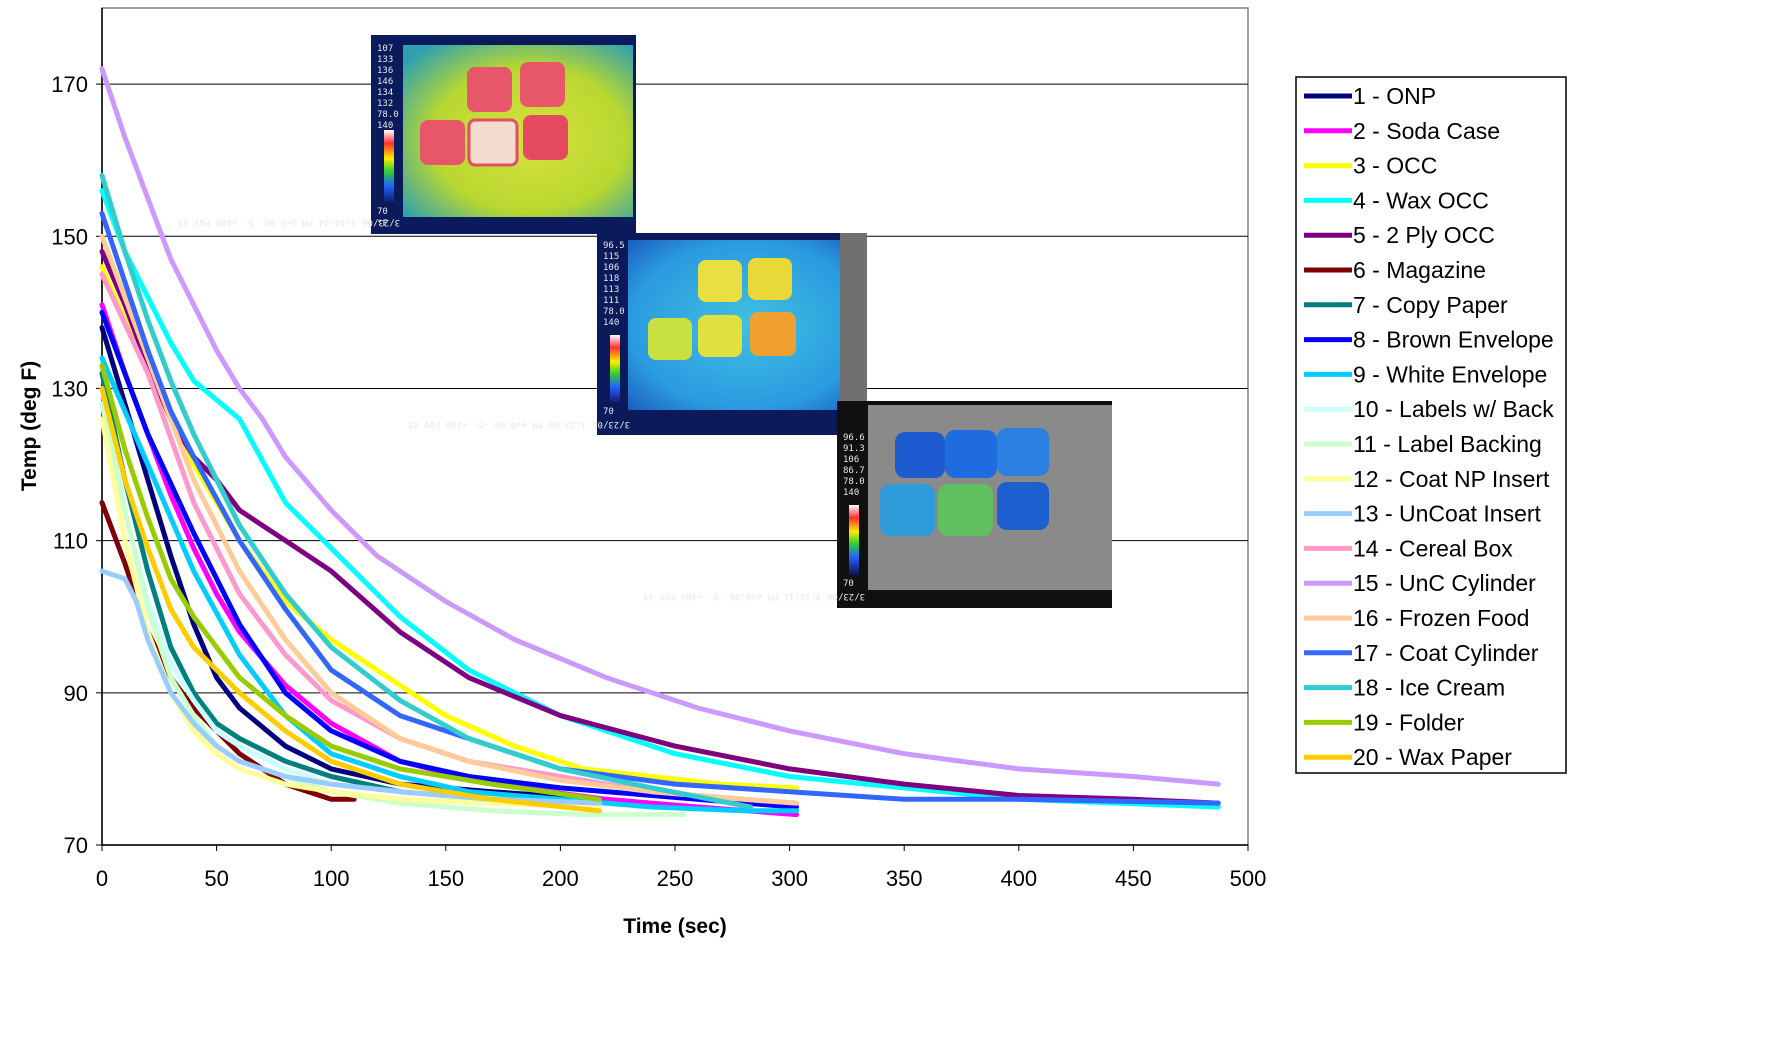 The image size is (1778, 1055). I want to click on svg-text: °F, so click(382, 224).